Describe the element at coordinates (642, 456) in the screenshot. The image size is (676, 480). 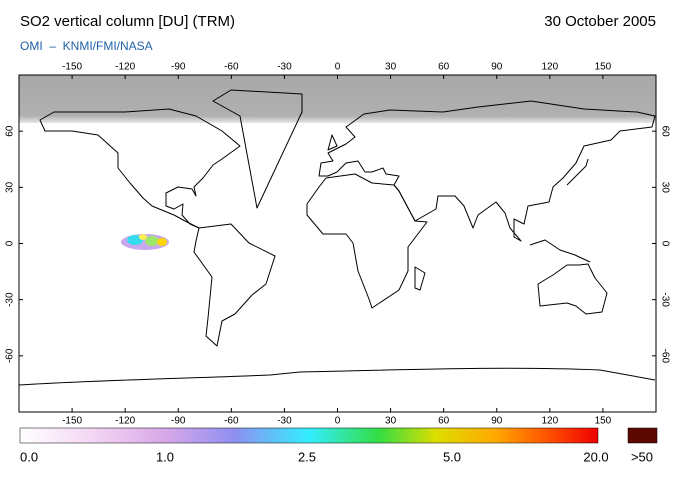
I see `overflow-label: >50` at that location.